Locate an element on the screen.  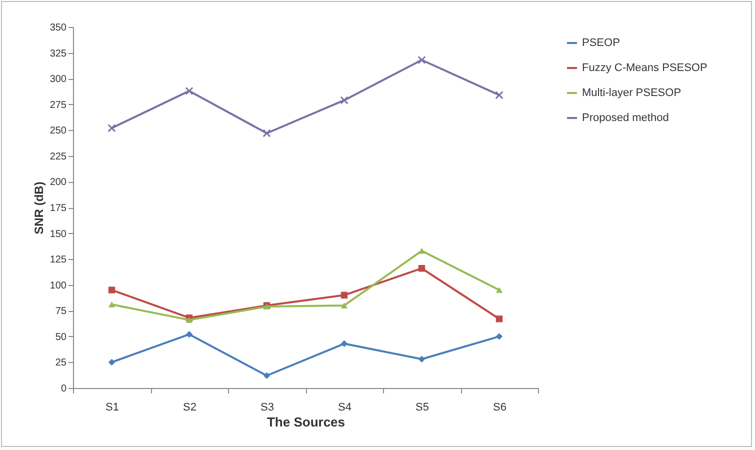
y-tick-label: 0 is located at coordinates (63, 389).